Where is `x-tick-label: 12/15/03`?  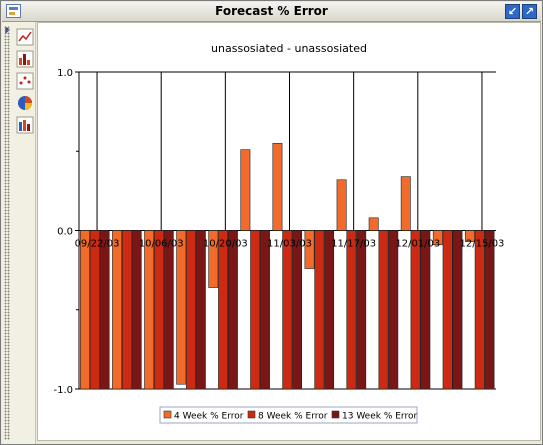 x-tick-label: 12/15/03 is located at coordinates (482, 244).